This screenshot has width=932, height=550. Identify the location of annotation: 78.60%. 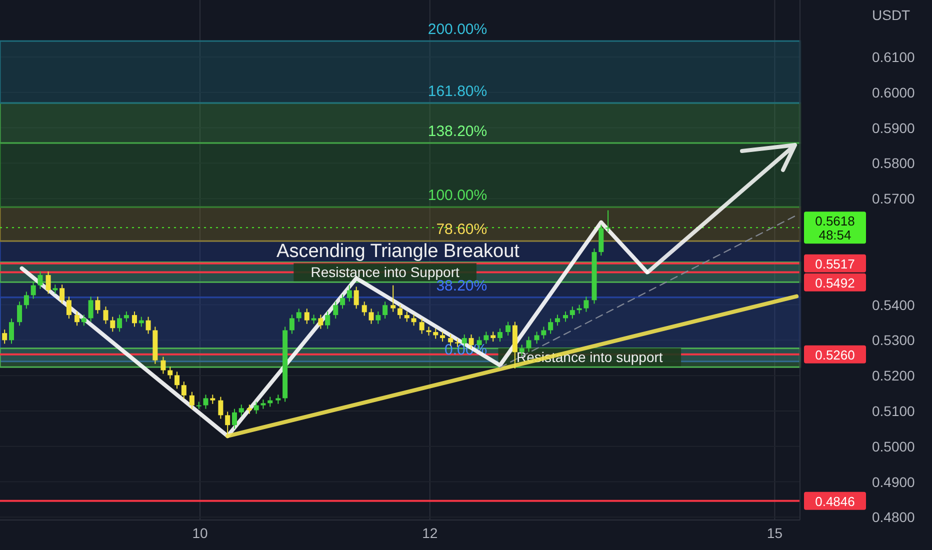
(462, 229).